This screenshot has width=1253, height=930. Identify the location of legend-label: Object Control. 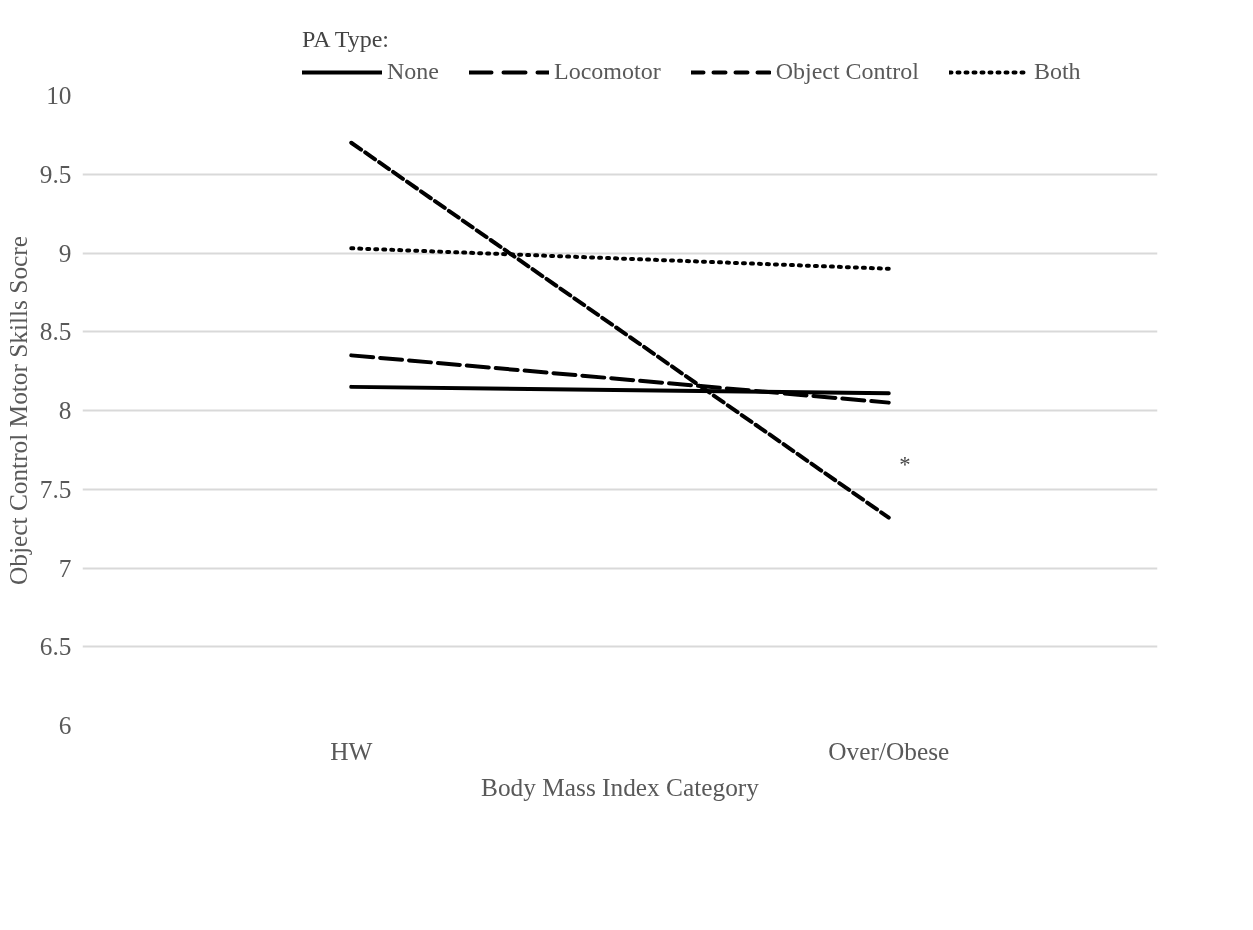
(847, 71).